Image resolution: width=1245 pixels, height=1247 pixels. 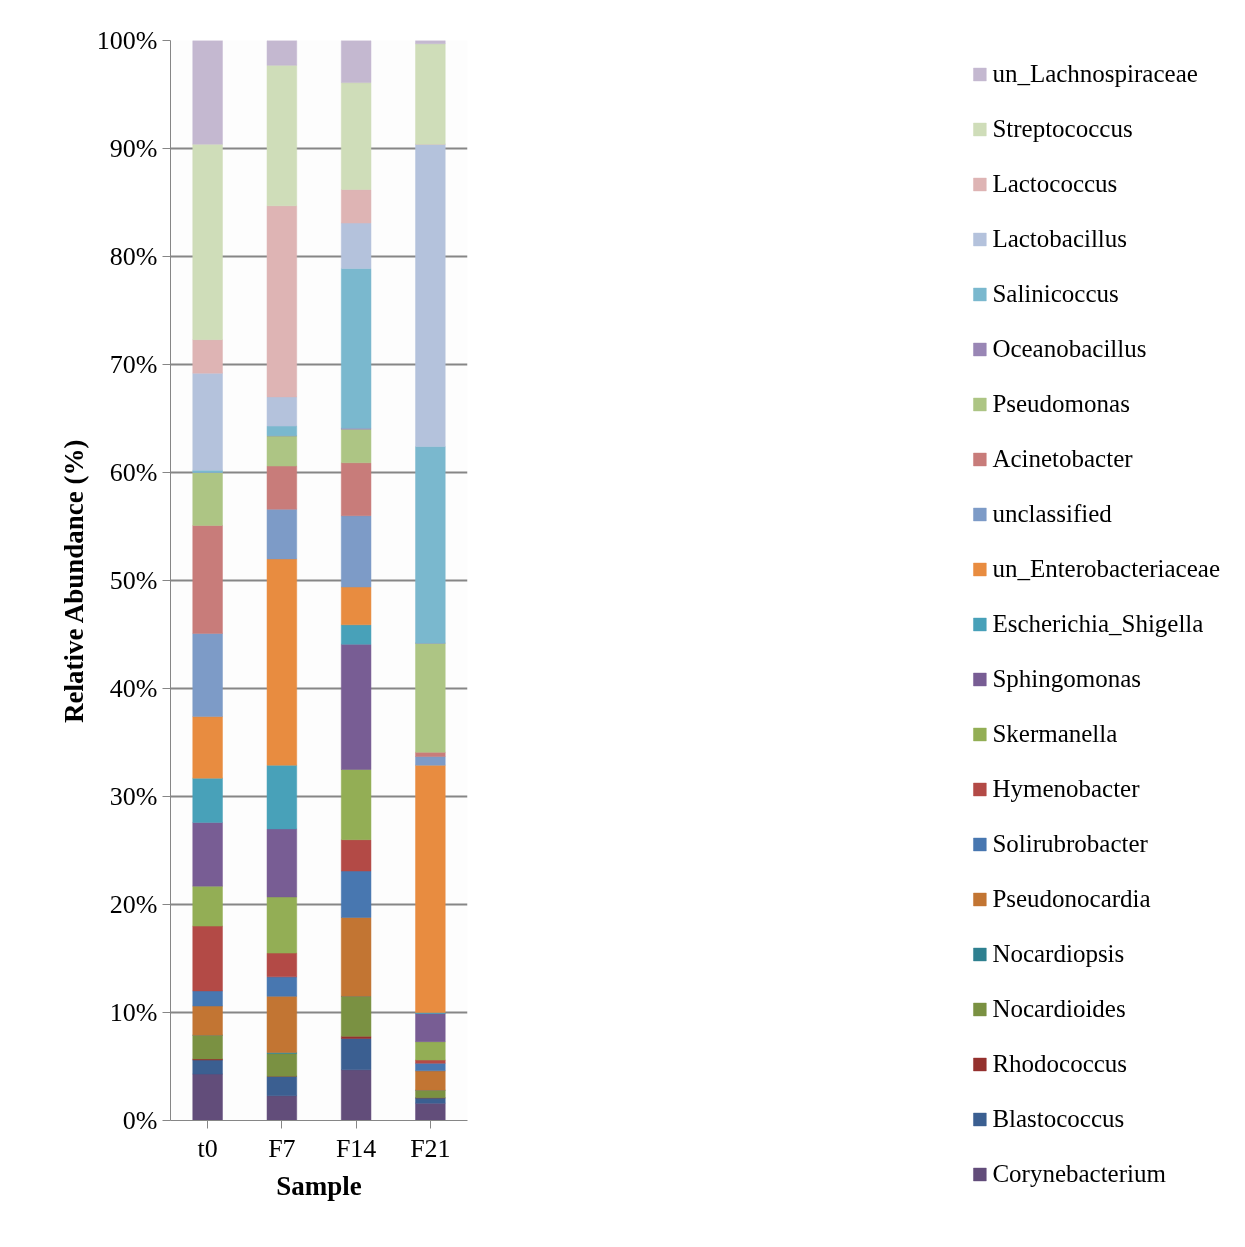 What do you see at coordinates (1098, 624) in the screenshot?
I see `legend-label: Escherichia_Shigella` at bounding box center [1098, 624].